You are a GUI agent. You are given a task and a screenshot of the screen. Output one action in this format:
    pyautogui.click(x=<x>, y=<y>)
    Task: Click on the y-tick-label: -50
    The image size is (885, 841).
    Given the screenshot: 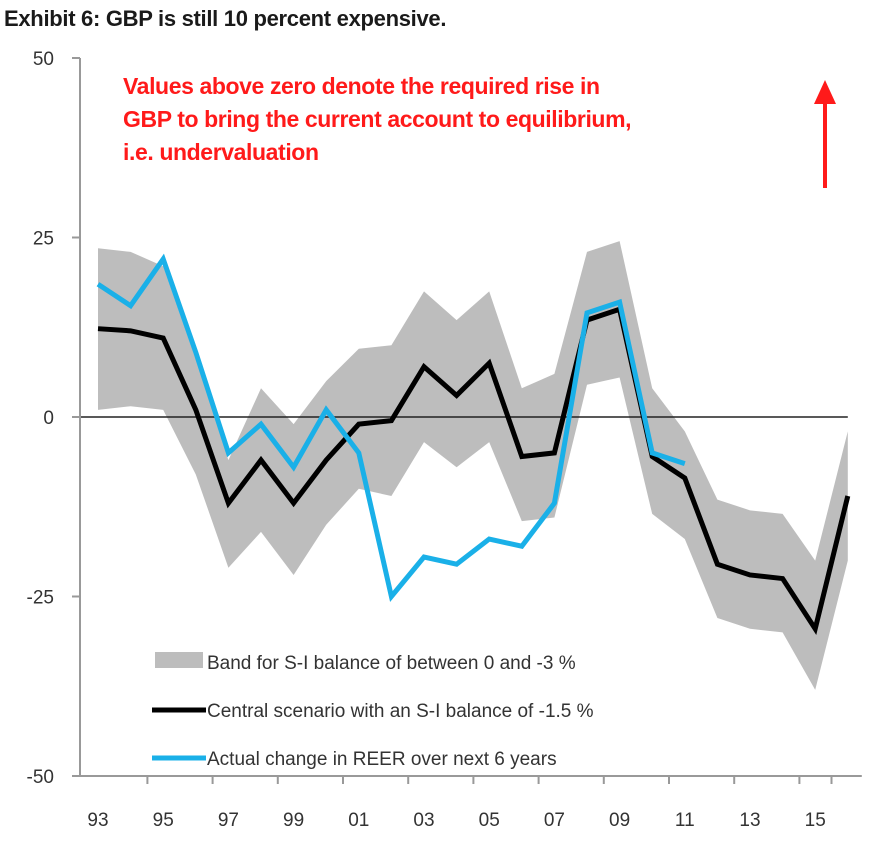 What is the action you would take?
    pyautogui.click(x=40, y=777)
    